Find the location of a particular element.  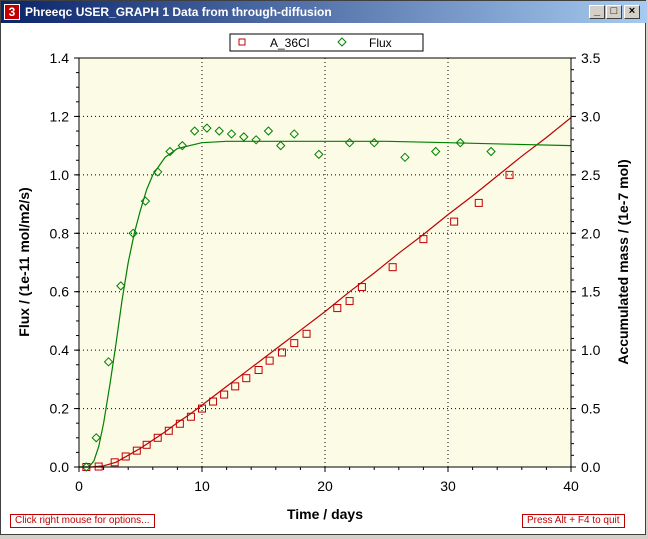

y-right-tick-label: 2.0 is located at coordinates (591, 233).